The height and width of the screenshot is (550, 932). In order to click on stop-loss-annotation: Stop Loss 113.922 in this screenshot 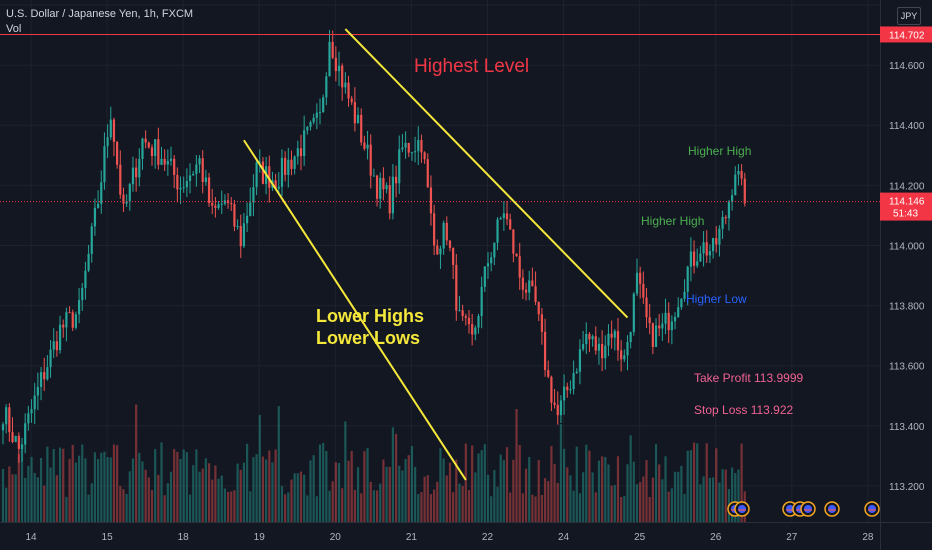, I will do `click(744, 410)`.